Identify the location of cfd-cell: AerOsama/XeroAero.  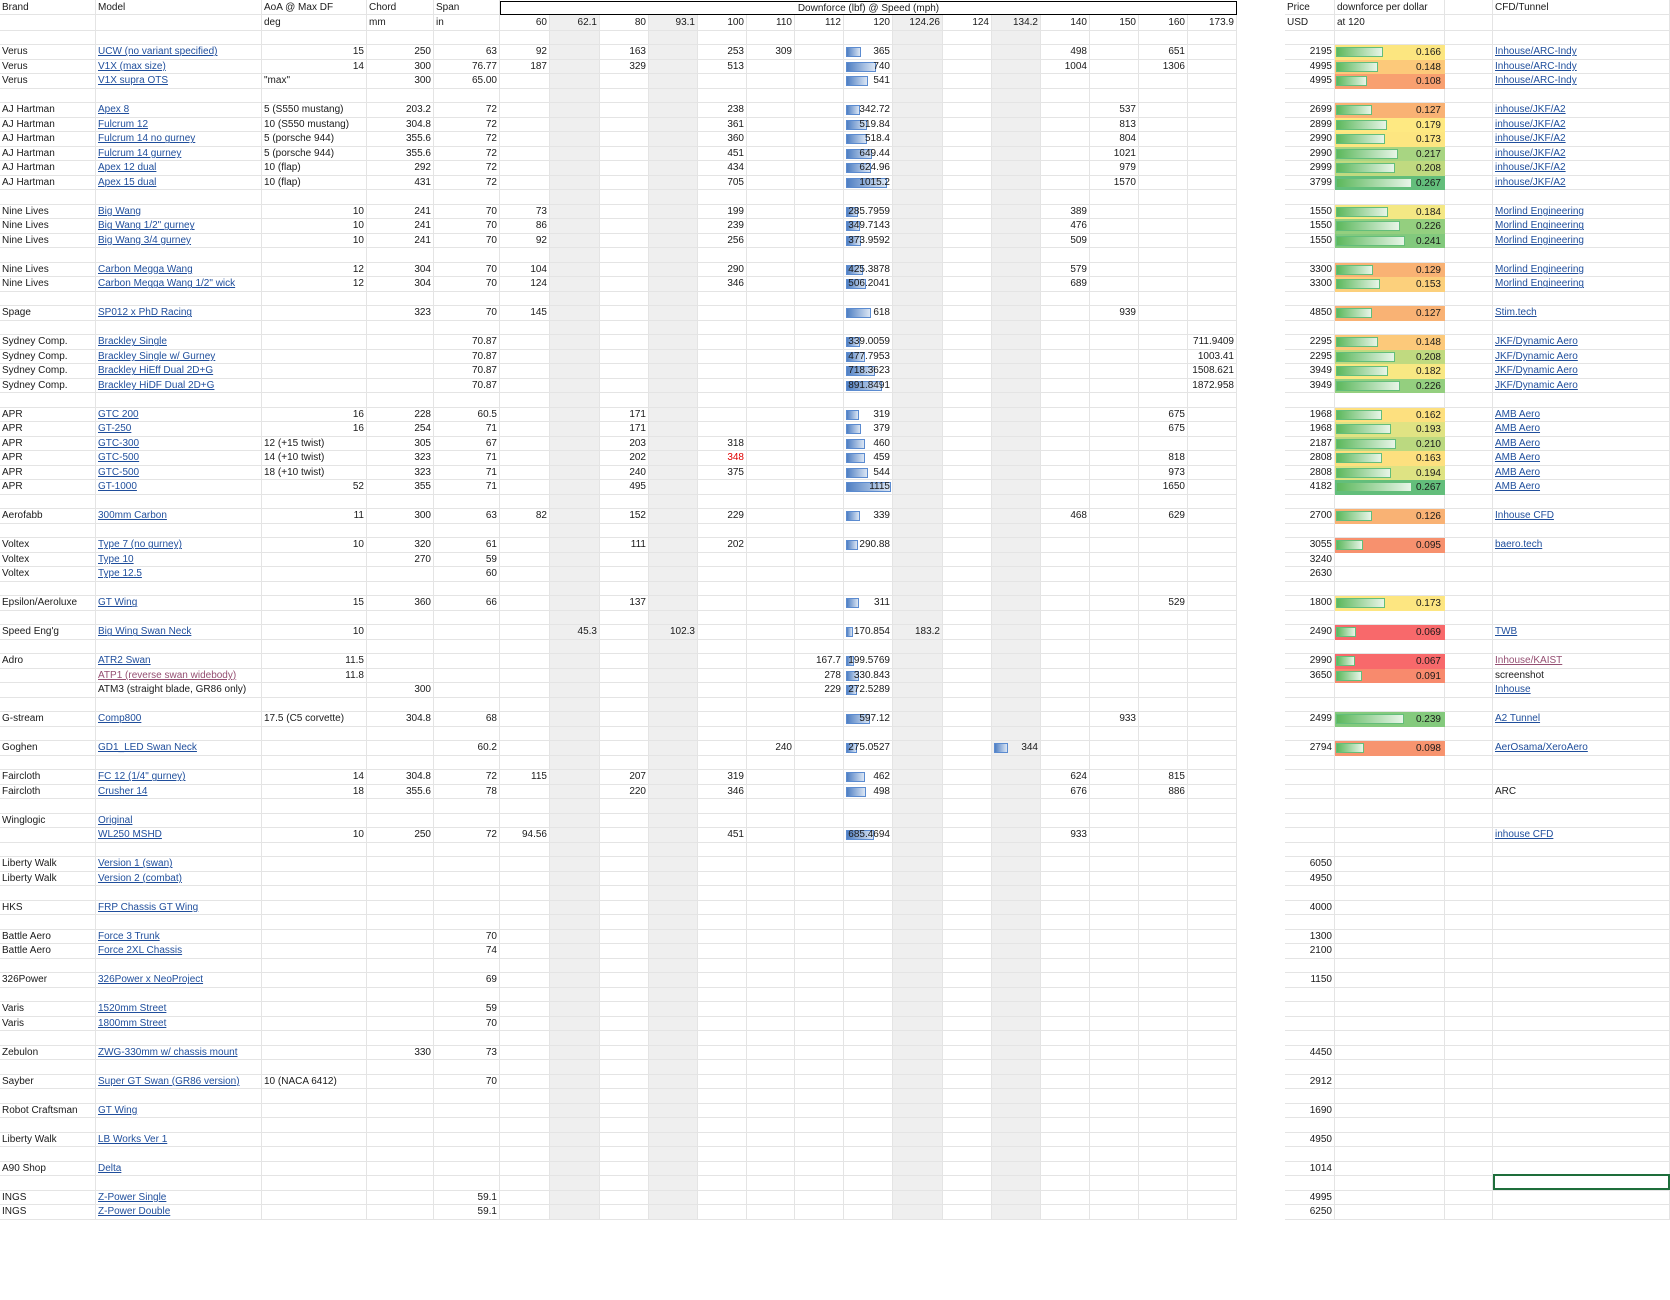
(1581, 748).